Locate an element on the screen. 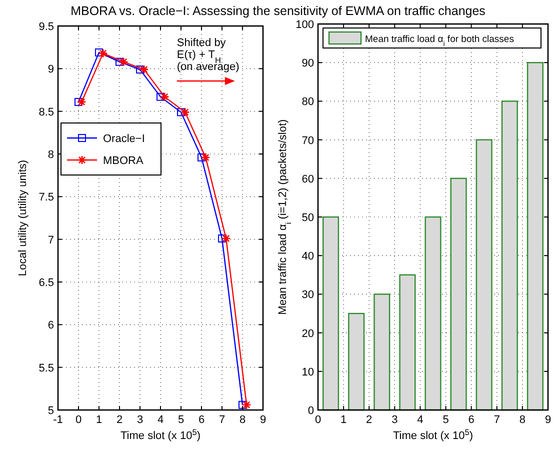  y-axis-title: Local utility (utility units) is located at coordinates (23, 218).